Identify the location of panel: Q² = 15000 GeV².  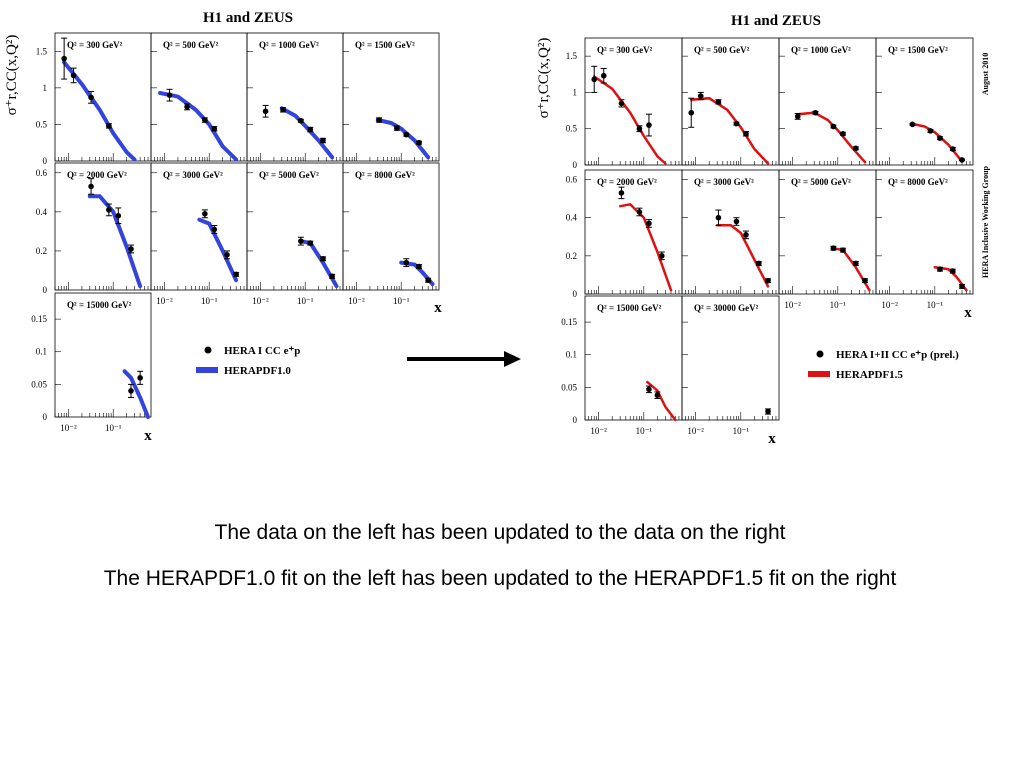
(103, 355).